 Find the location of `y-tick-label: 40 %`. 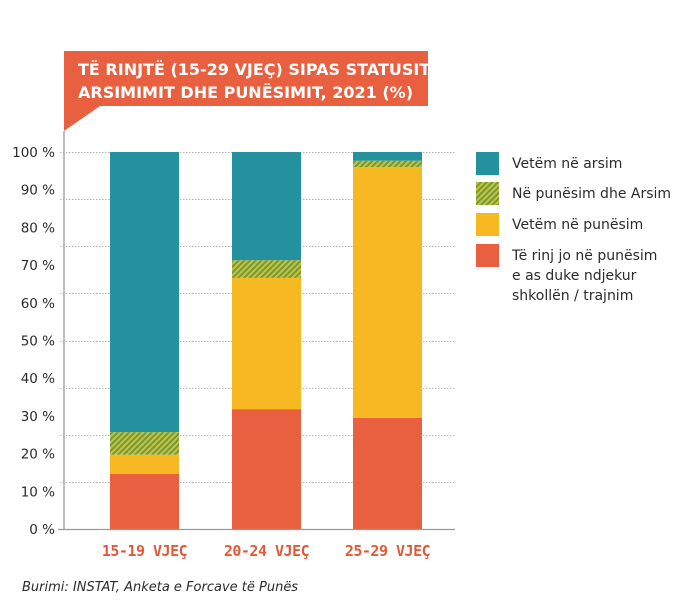

y-tick-label: 40 % is located at coordinates (38, 379).